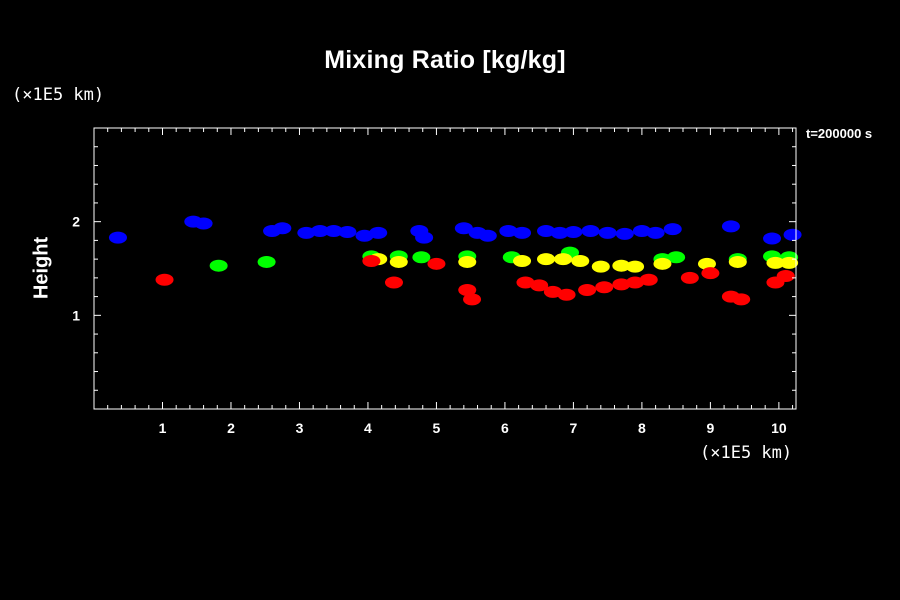 This screenshot has height=600, width=900. Describe the element at coordinates (741, 299) in the screenshot. I see `data-patch-s3-p18` at that location.